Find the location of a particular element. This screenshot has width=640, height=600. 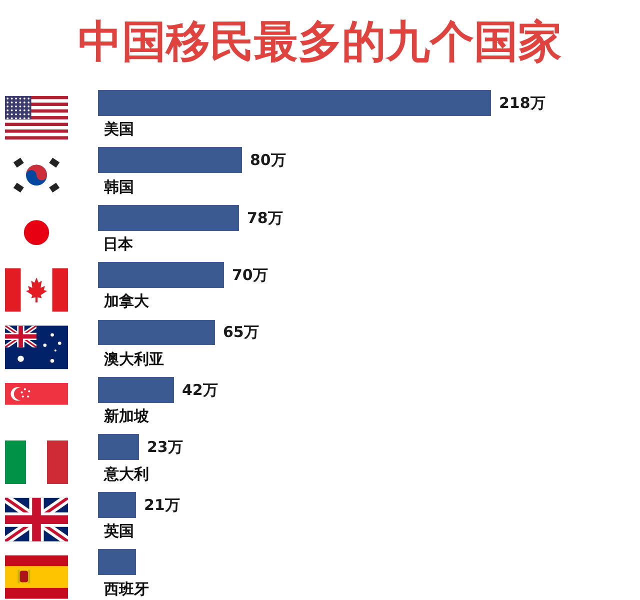

y-tick-label: 美国 is located at coordinates (118, 129).